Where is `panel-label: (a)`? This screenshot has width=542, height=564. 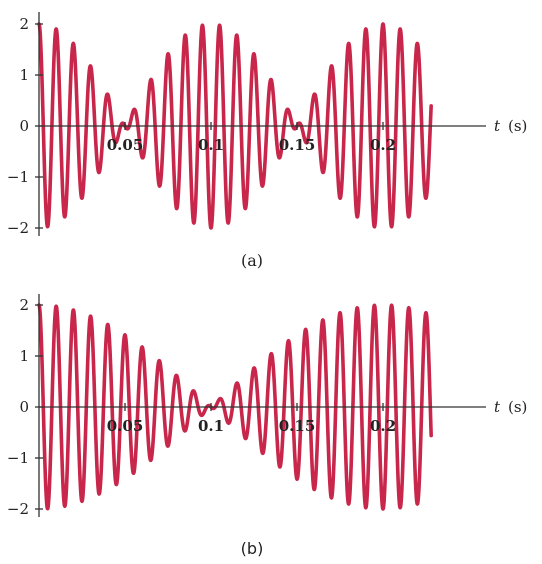
panel-label: (a) is located at coordinates (252, 260).